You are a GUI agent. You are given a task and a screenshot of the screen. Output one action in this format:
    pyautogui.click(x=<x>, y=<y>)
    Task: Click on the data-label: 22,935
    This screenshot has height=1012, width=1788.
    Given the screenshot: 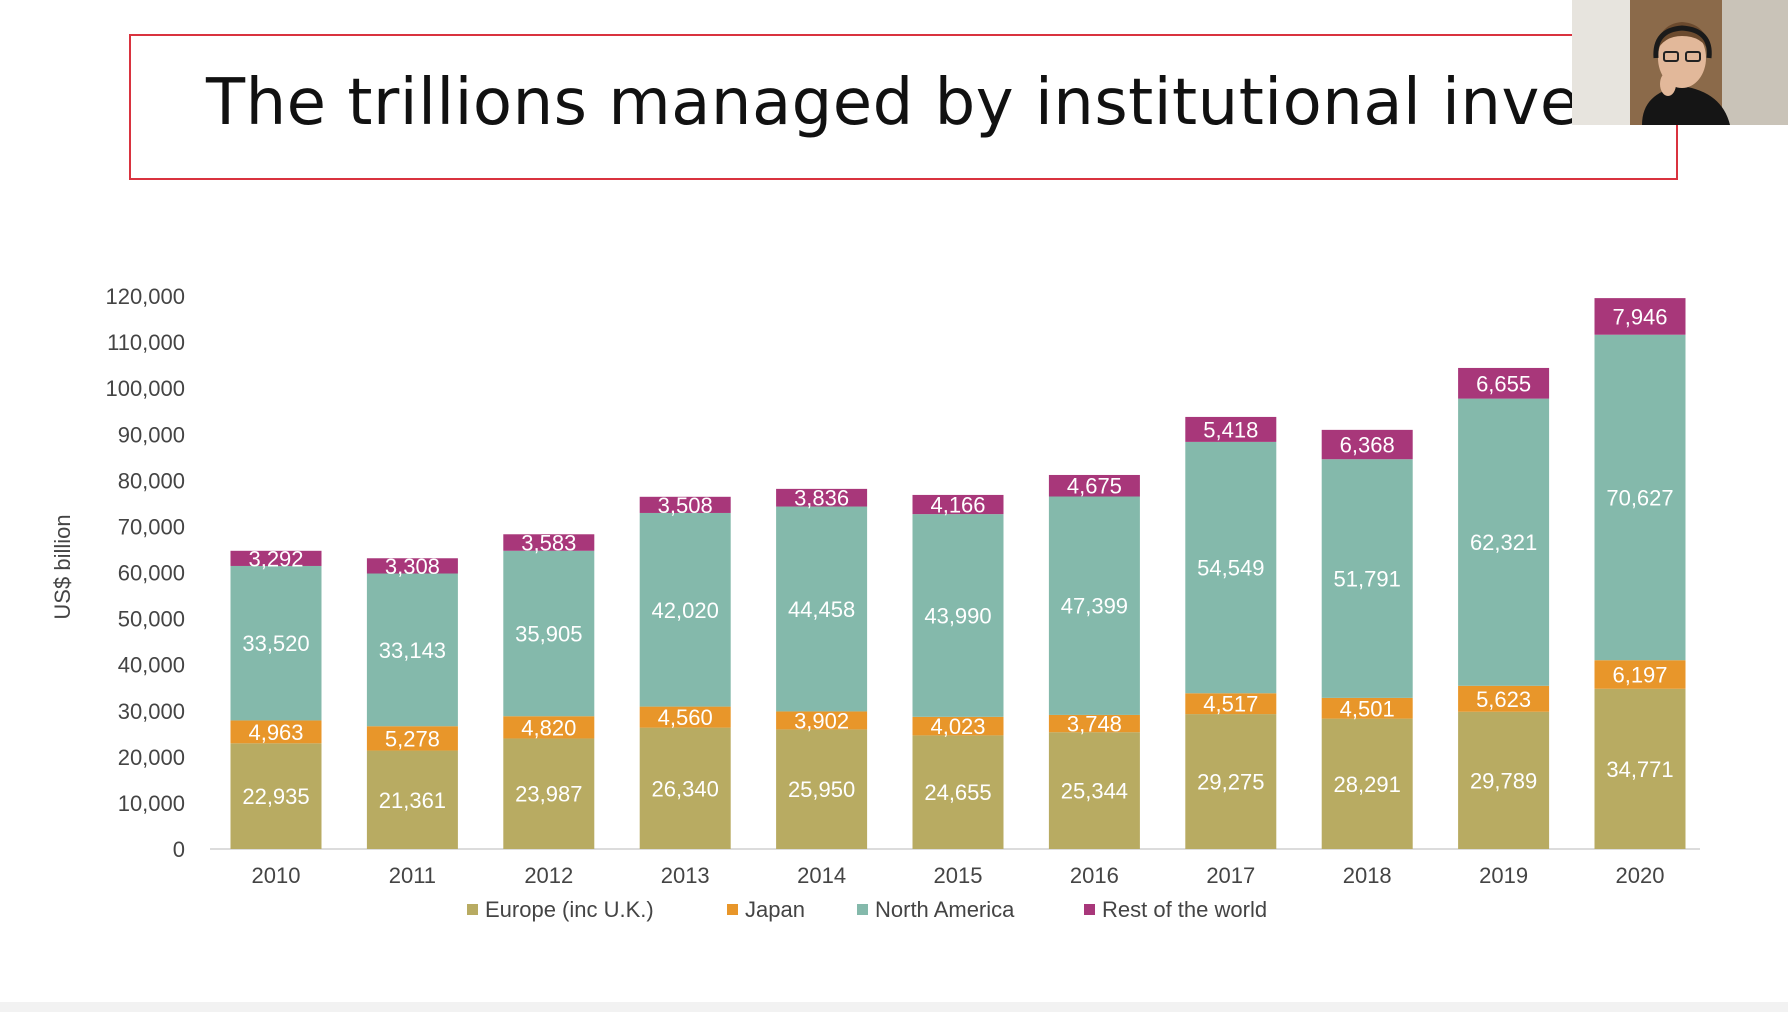 What is the action you would take?
    pyautogui.click(x=275, y=796)
    